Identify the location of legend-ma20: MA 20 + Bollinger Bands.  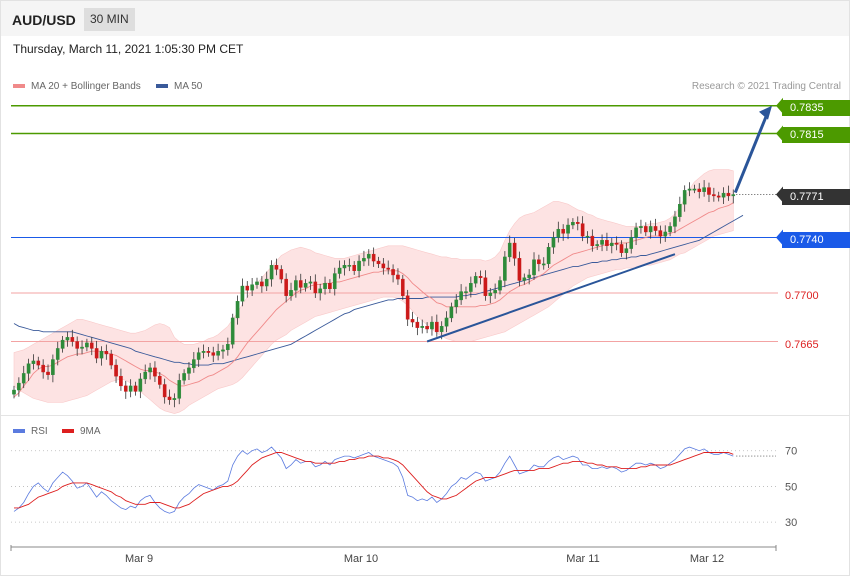
(77, 86).